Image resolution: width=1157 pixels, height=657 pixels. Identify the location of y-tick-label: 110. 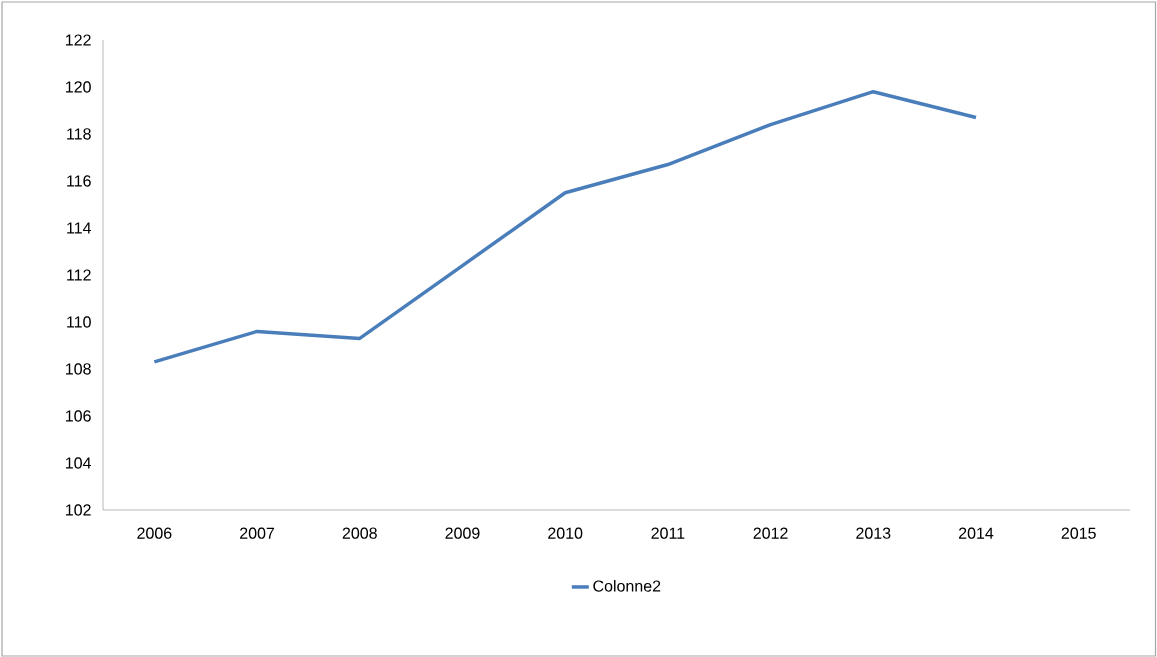
(79, 322).